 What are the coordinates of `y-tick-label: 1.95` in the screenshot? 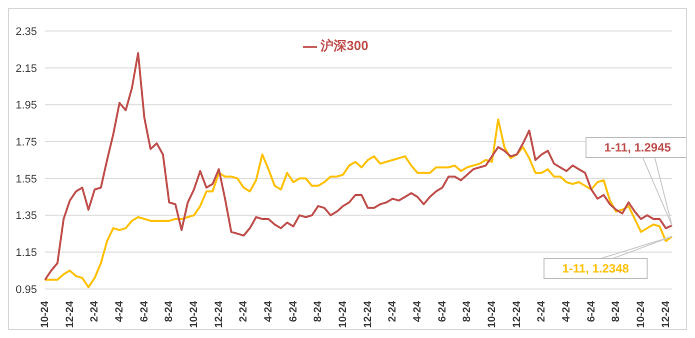 It's located at (26, 106).